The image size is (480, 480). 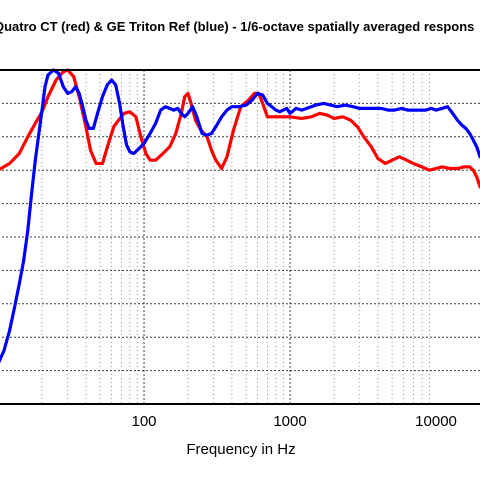 I want to click on x-axis-label: Frequency in Hz, so click(x=240, y=449).